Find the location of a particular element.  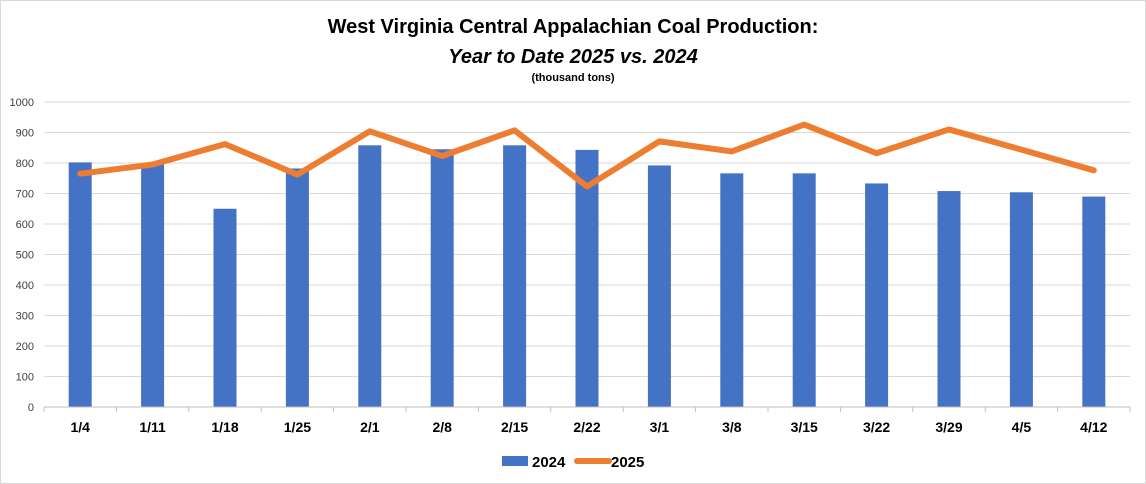

x-tick-label: 1/25 is located at coordinates (297, 427).